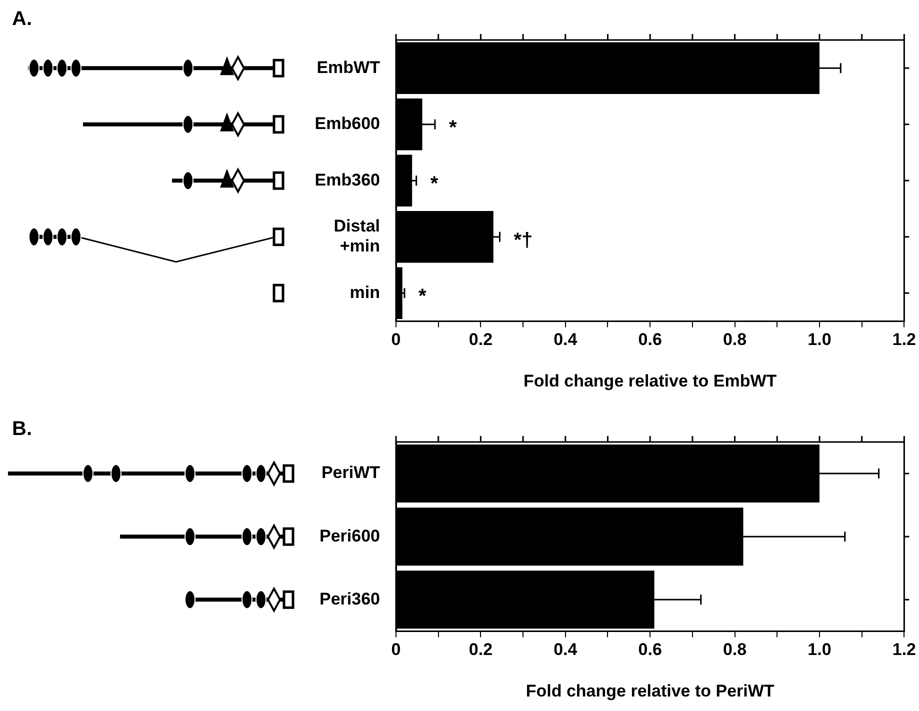 This screenshot has height=711, width=919. What do you see at coordinates (347, 180) in the screenshot?
I see `y-tick-label: Emb360` at bounding box center [347, 180].